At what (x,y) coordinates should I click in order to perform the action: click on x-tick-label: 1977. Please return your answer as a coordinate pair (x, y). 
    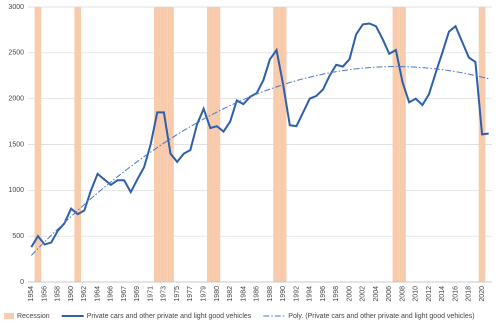
    Looking at the image, I should click on (190, 294).